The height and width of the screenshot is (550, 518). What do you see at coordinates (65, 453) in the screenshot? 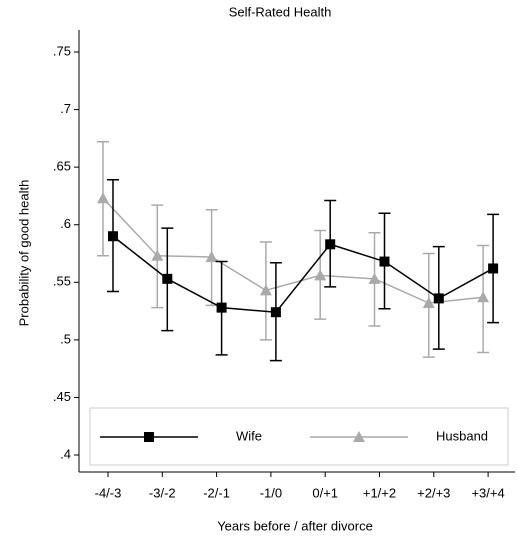
I see `y-tick-label: .4` at bounding box center [65, 453].